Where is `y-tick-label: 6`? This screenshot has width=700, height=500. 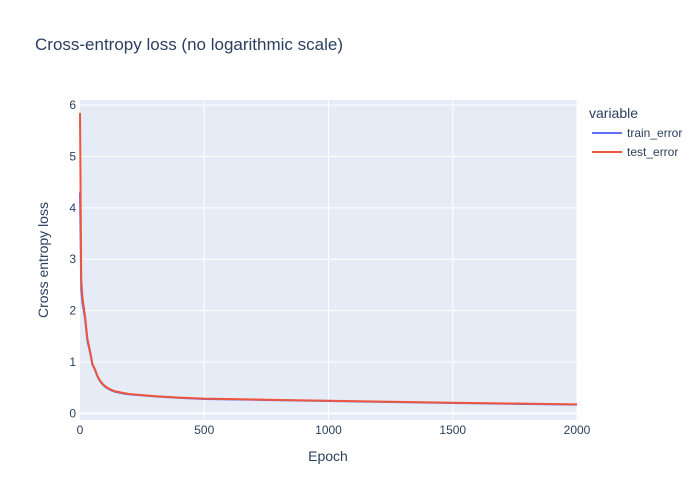
y-tick-label: 6 is located at coordinates (72, 105).